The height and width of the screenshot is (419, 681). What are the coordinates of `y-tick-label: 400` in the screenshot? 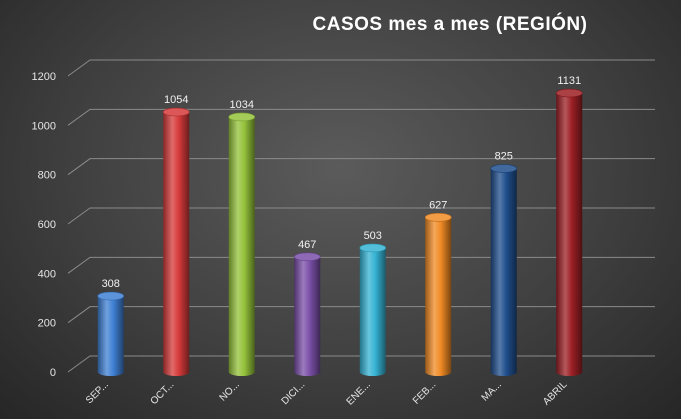 It's located at (47, 274).